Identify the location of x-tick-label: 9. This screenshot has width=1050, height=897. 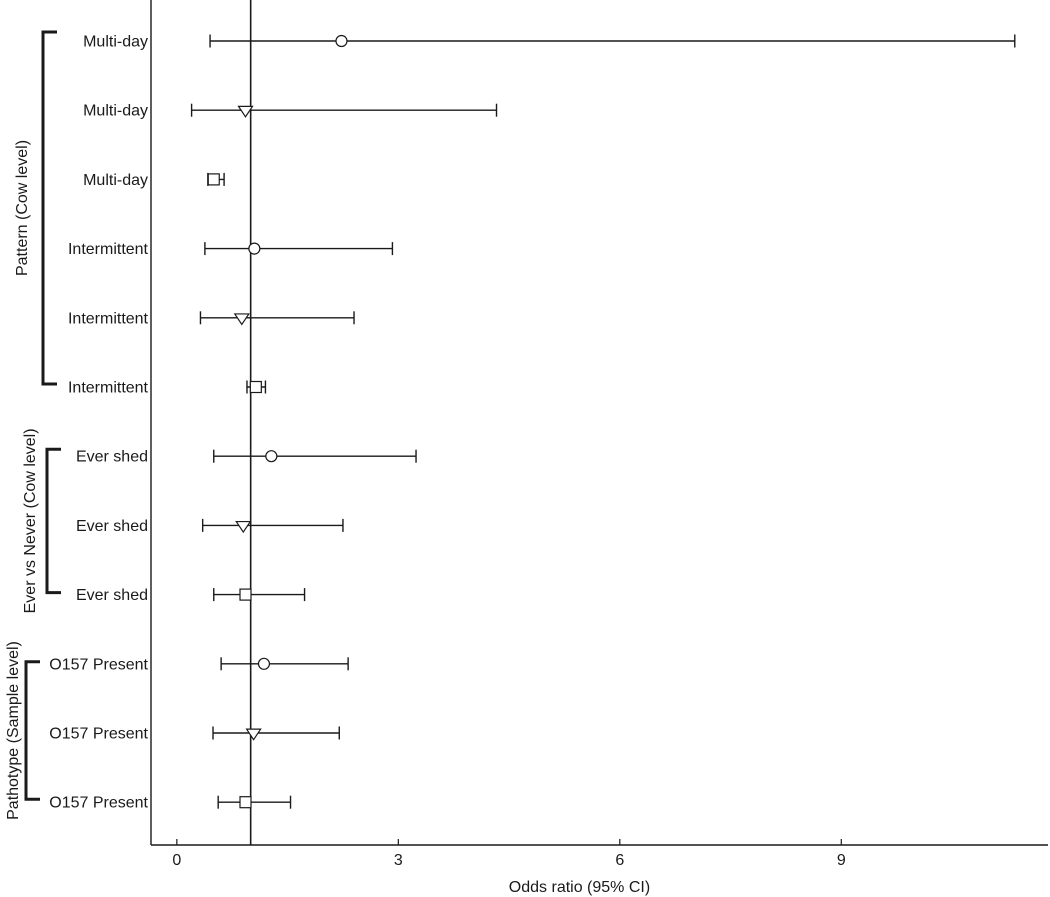
(841, 860).